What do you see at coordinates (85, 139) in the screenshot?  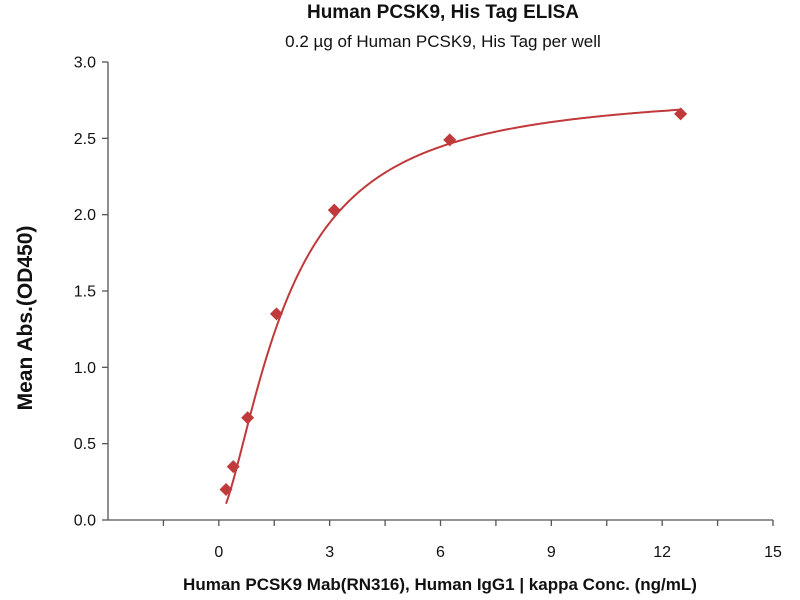 I see `y-tick-label: 2.5` at bounding box center [85, 139].